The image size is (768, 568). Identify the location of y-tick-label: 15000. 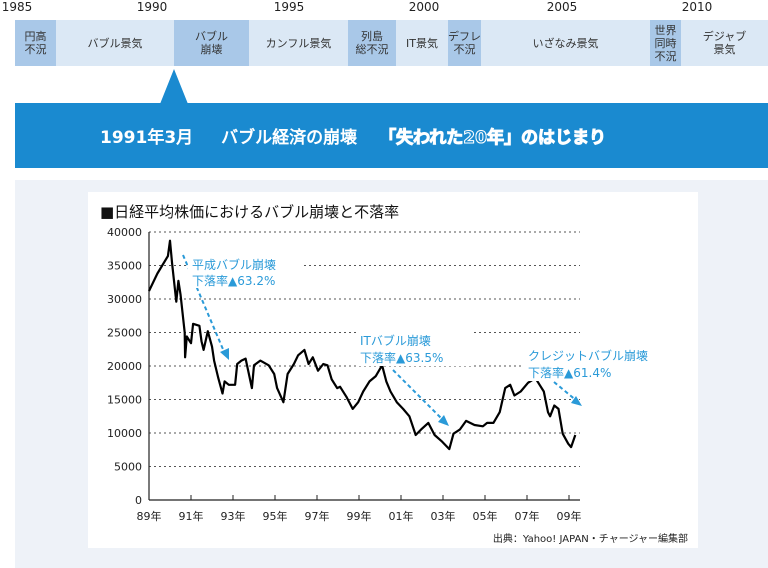
(124, 400).